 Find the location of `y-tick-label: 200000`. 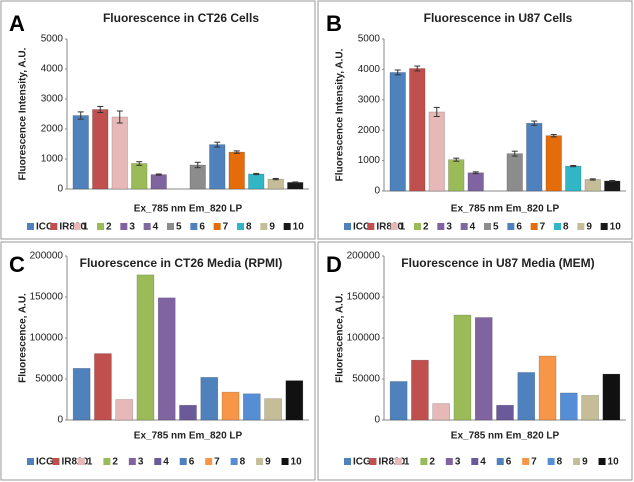

y-tick-label: 200000 is located at coordinates (47, 256).